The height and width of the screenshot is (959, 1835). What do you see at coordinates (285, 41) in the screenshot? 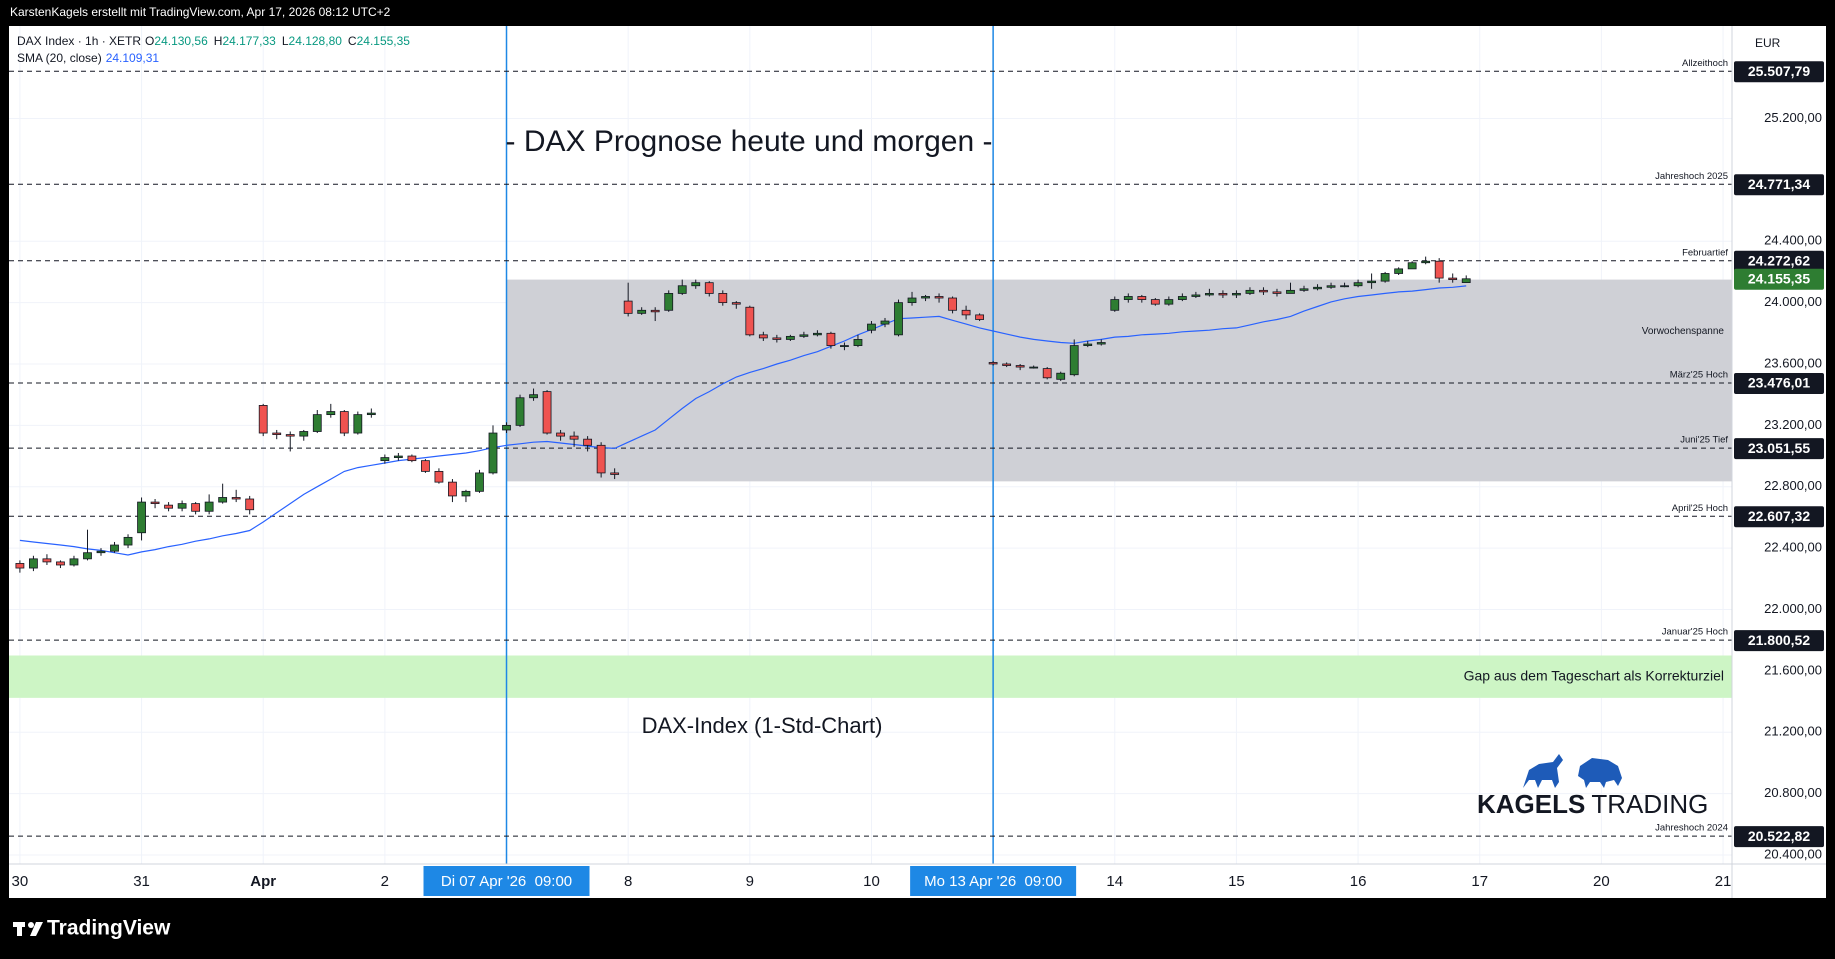
I see `ohlc-key: L` at bounding box center [285, 41].